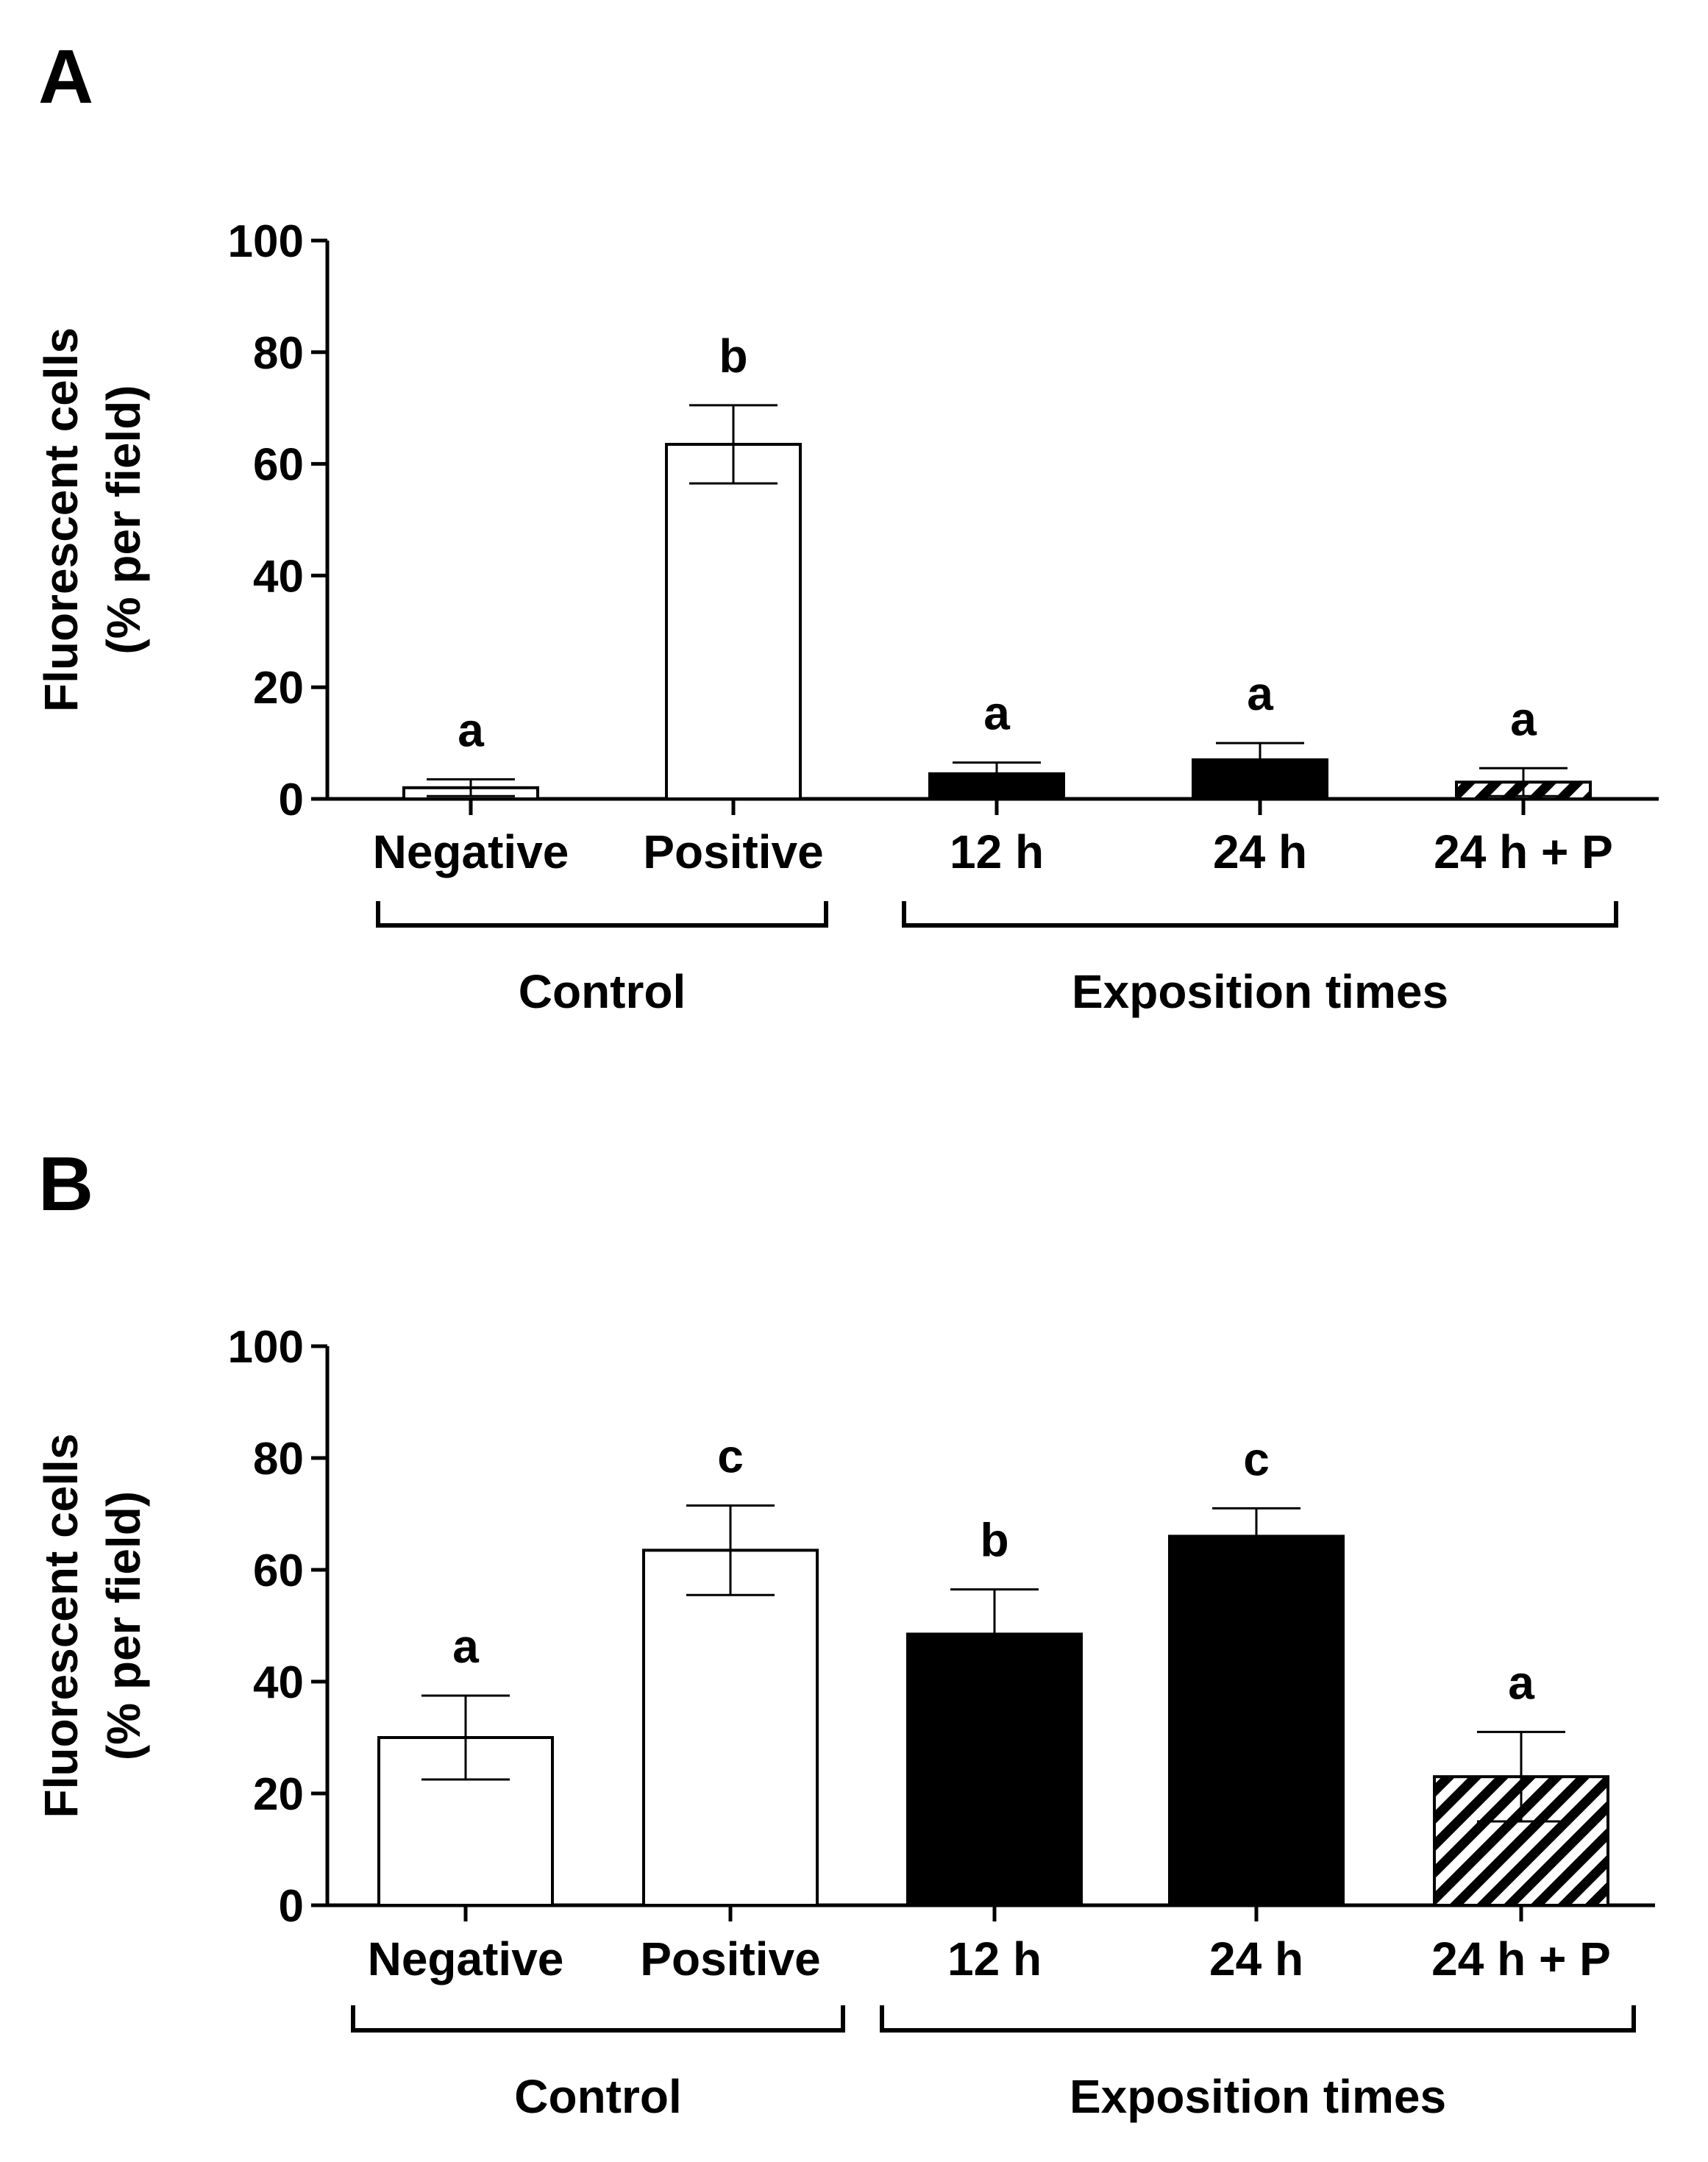  What do you see at coordinates (278, 1682) in the screenshot?
I see `panel-b-ytick-label-40: 40` at bounding box center [278, 1682].